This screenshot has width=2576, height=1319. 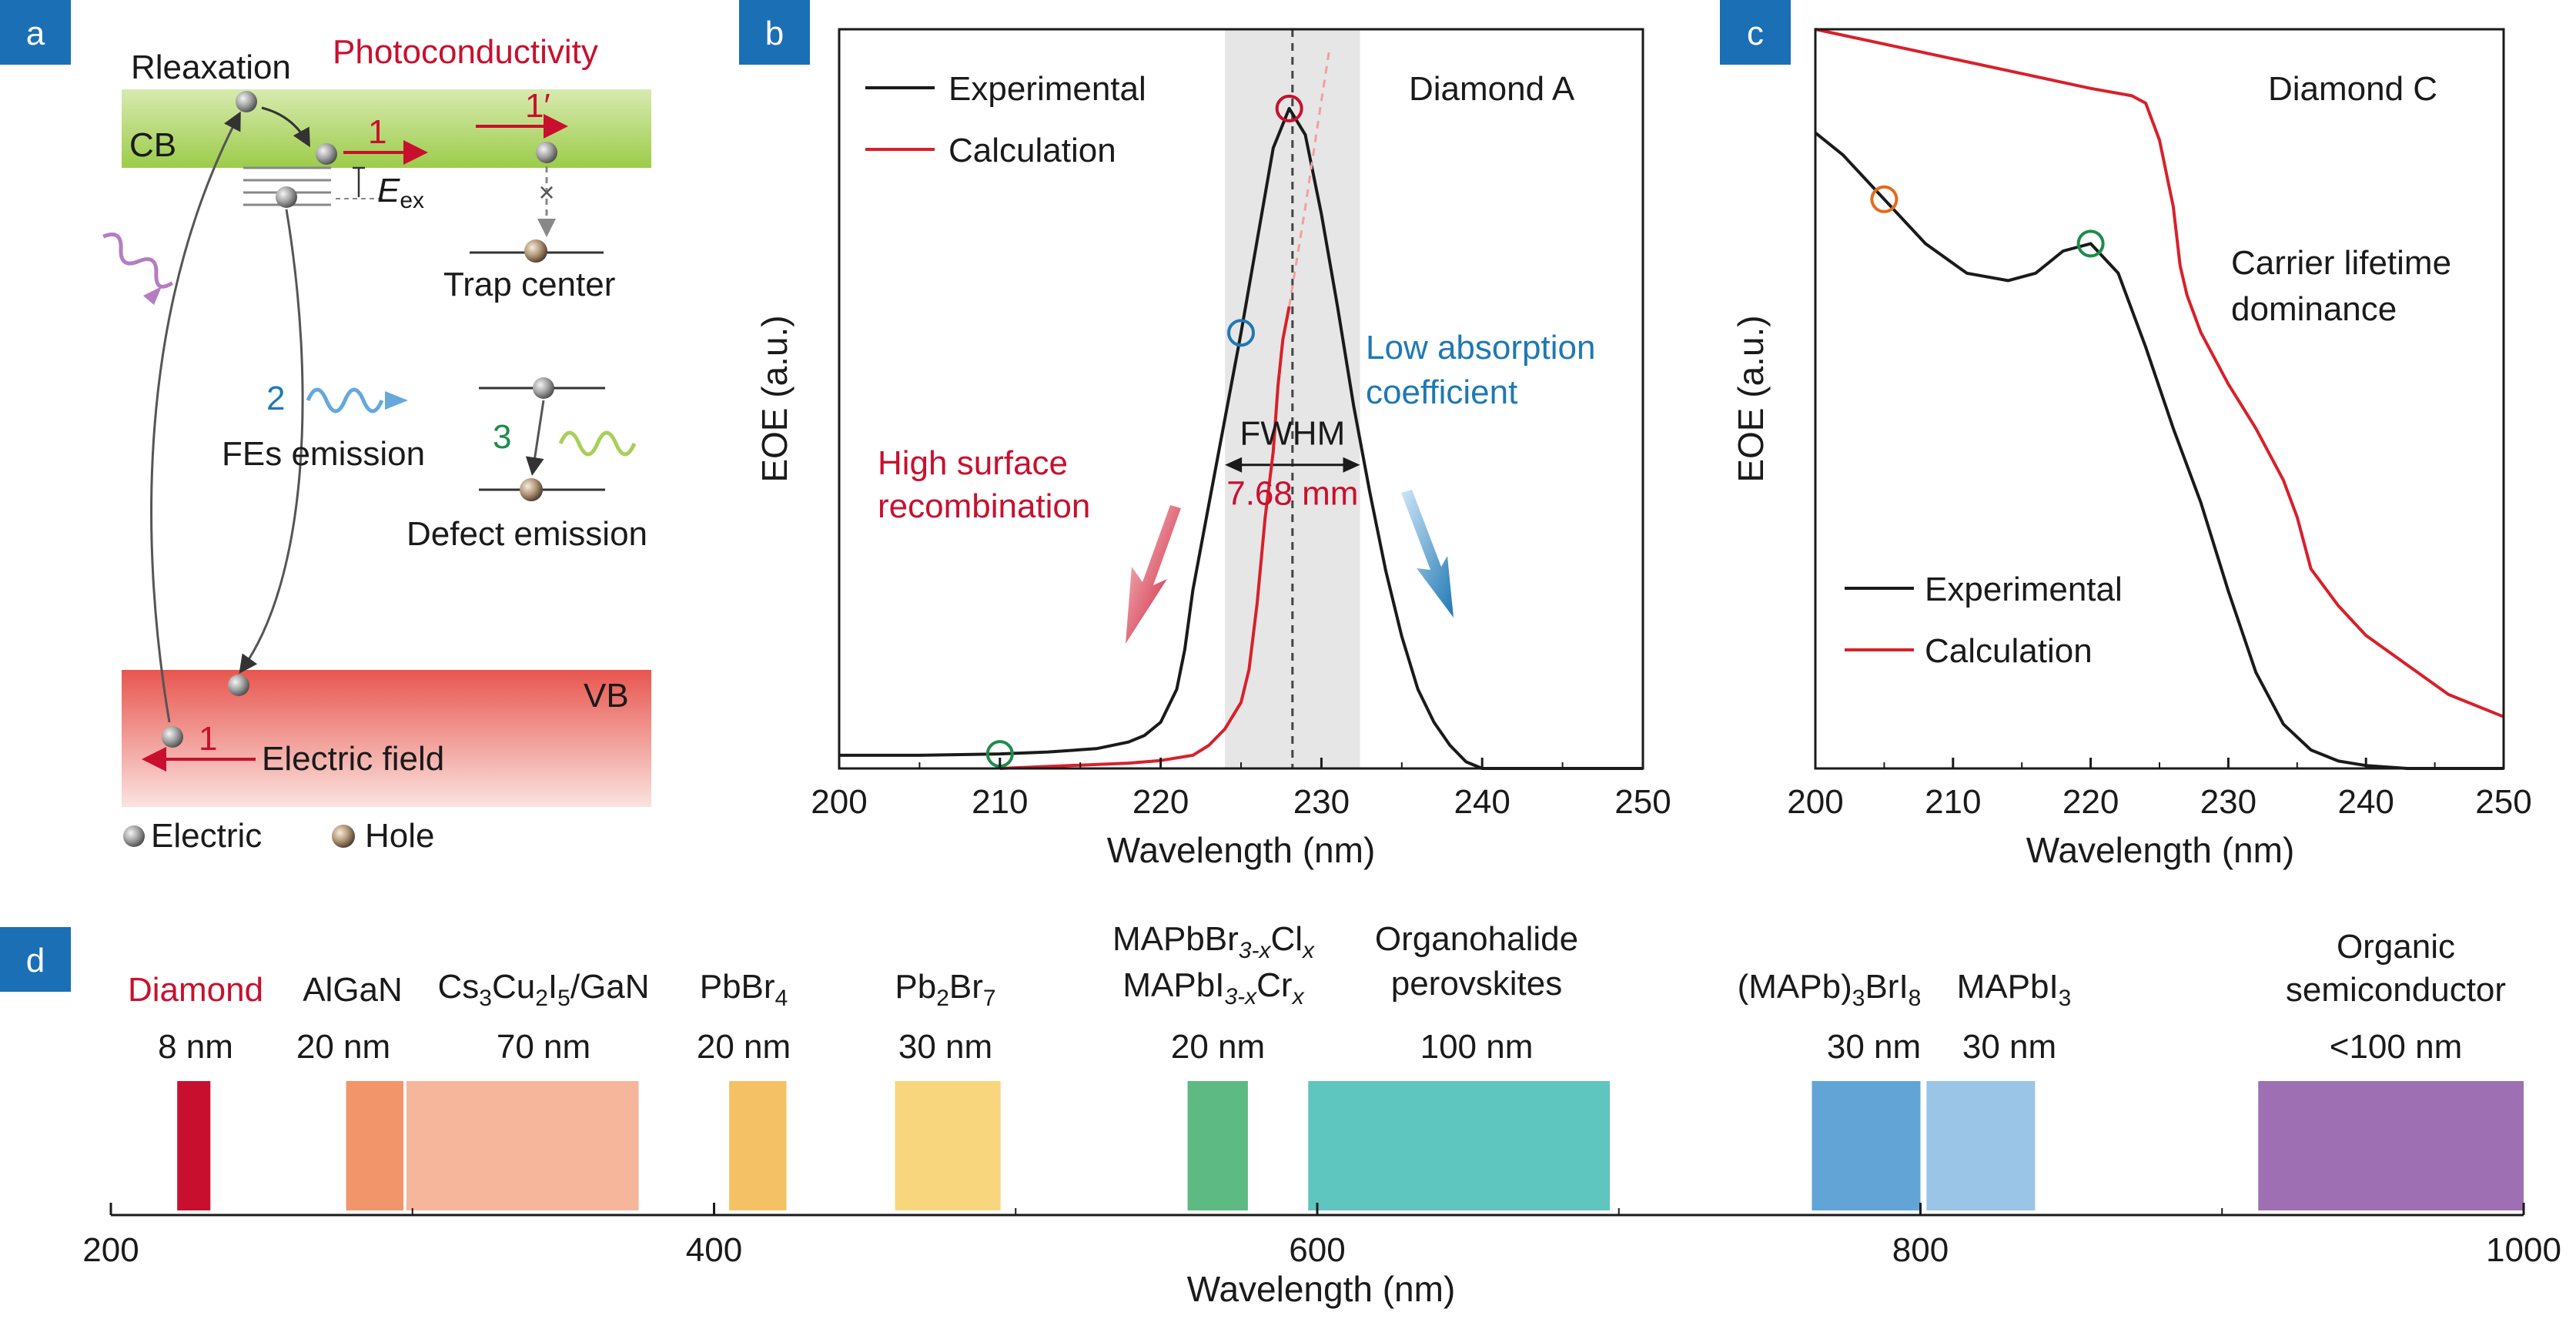 I want to click on panel-c-sample-label: Diamond C, so click(x=2353, y=89).